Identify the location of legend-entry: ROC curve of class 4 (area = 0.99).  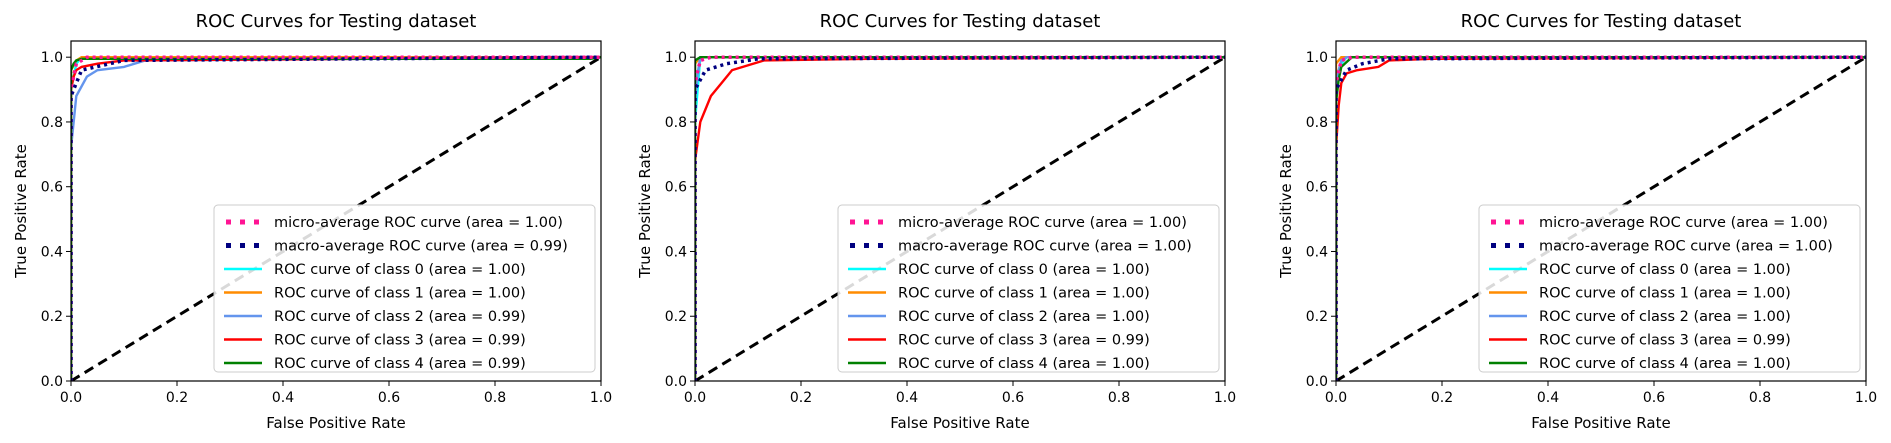
(400, 364).